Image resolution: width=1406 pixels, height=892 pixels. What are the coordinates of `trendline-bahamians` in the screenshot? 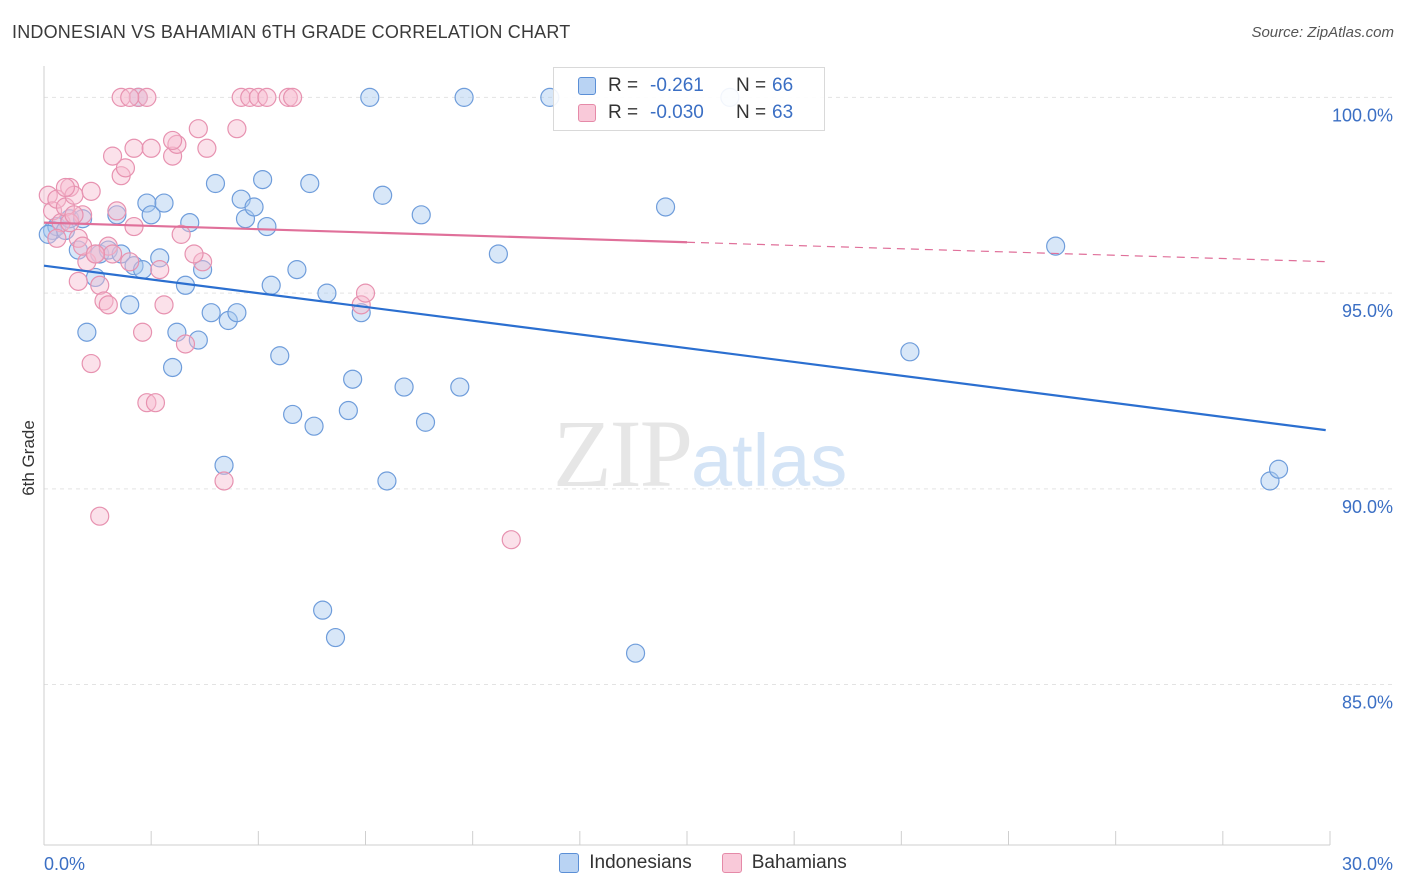 It's located at (365, 232).